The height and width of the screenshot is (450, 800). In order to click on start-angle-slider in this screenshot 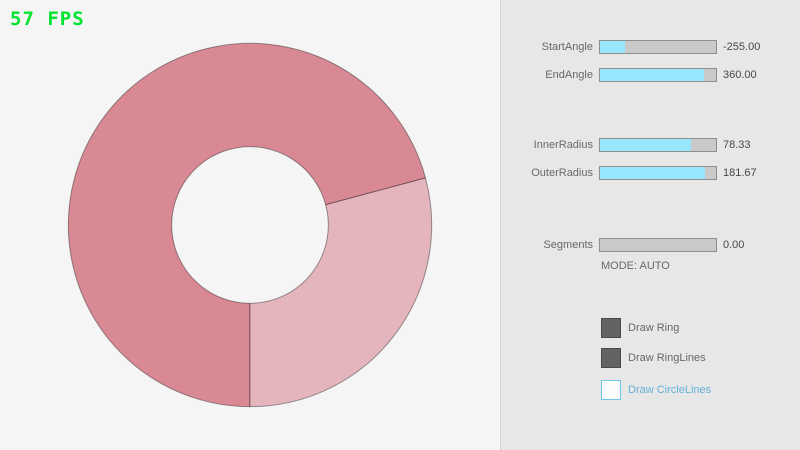, I will do `click(658, 47)`.